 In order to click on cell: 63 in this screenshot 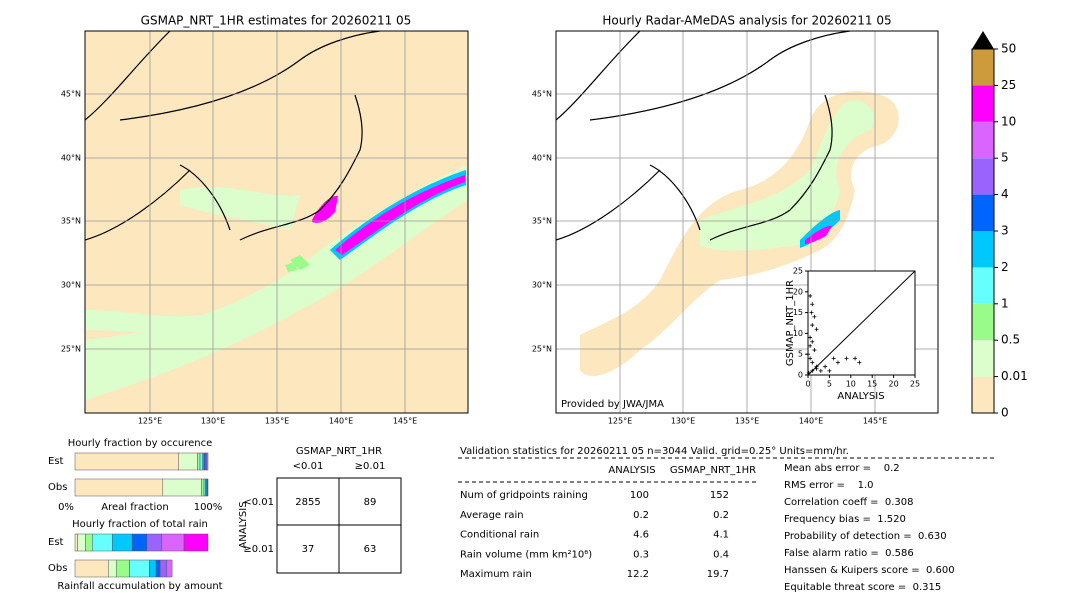, I will do `click(370, 549)`.